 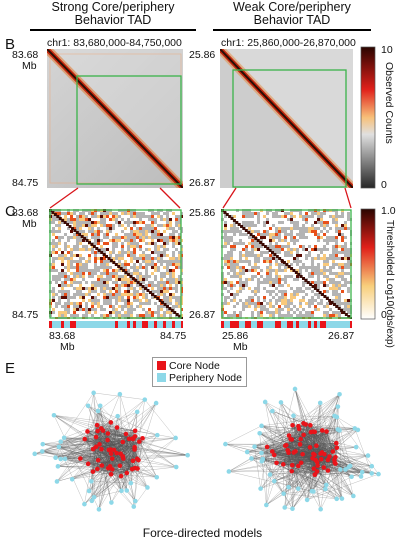 I want to click on c-x-right-unit: Mb, so click(x=240, y=347).